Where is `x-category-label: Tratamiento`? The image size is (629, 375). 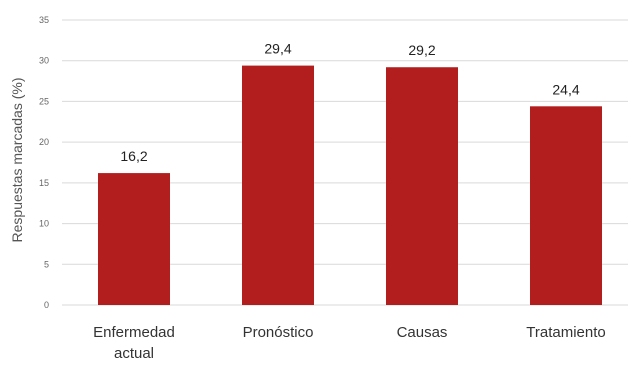
x-category-label: Tratamiento is located at coordinates (565, 332).